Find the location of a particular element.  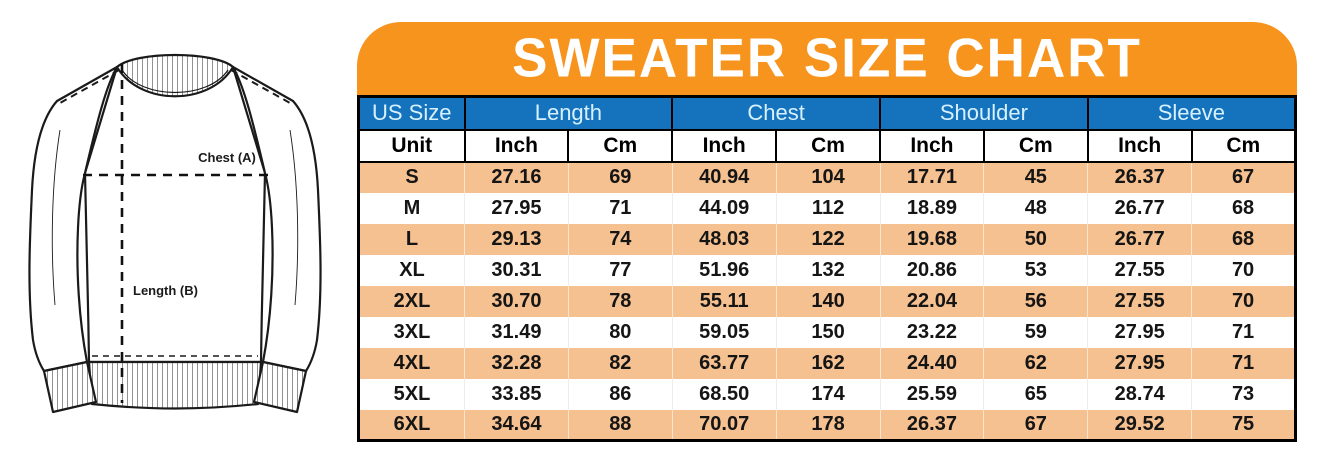

value-cell: 174 is located at coordinates (828, 394).